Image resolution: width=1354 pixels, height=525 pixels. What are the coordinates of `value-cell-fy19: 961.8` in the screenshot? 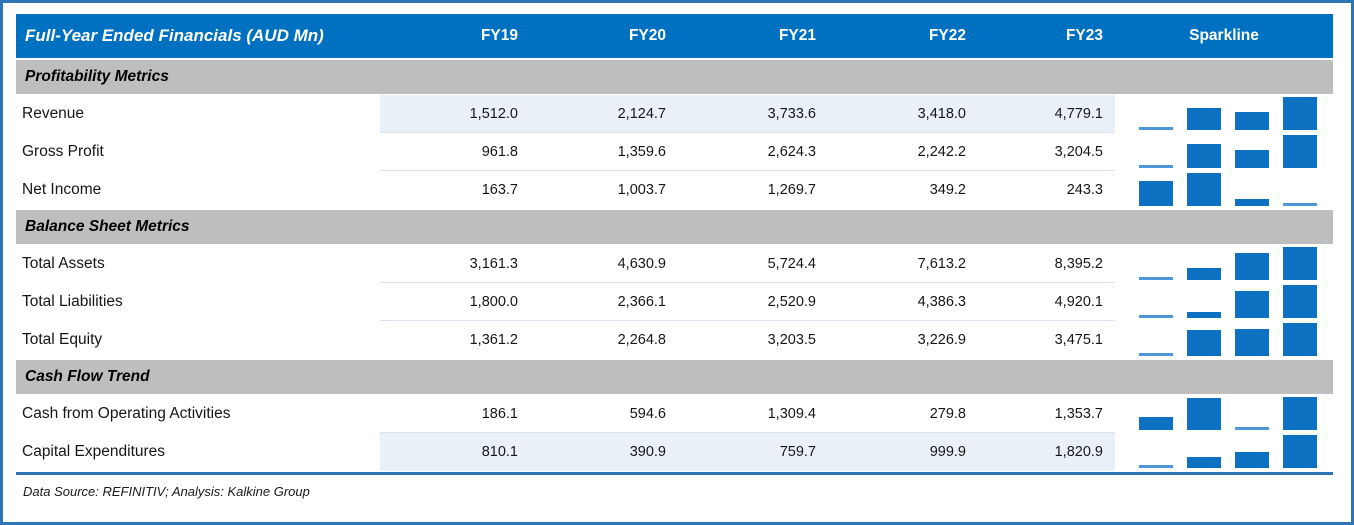 It's located at (455, 152).